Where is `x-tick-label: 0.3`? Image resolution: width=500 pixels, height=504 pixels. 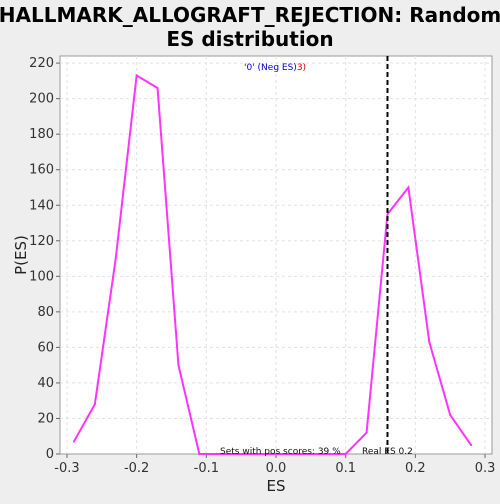
x-tick-label: 0.3 is located at coordinates (485, 468).